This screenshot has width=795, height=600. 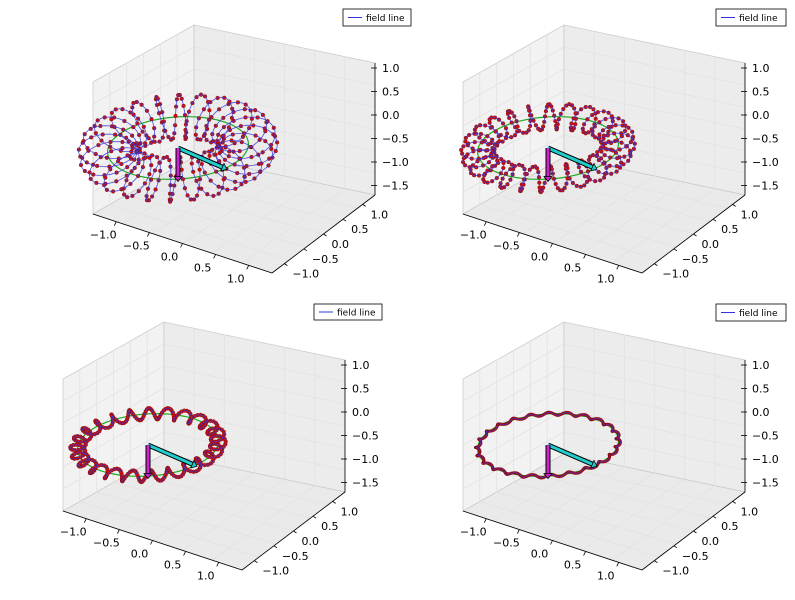 What do you see at coordinates (311, 541) in the screenshot?
I see `y-tick-label: 0.0` at bounding box center [311, 541].